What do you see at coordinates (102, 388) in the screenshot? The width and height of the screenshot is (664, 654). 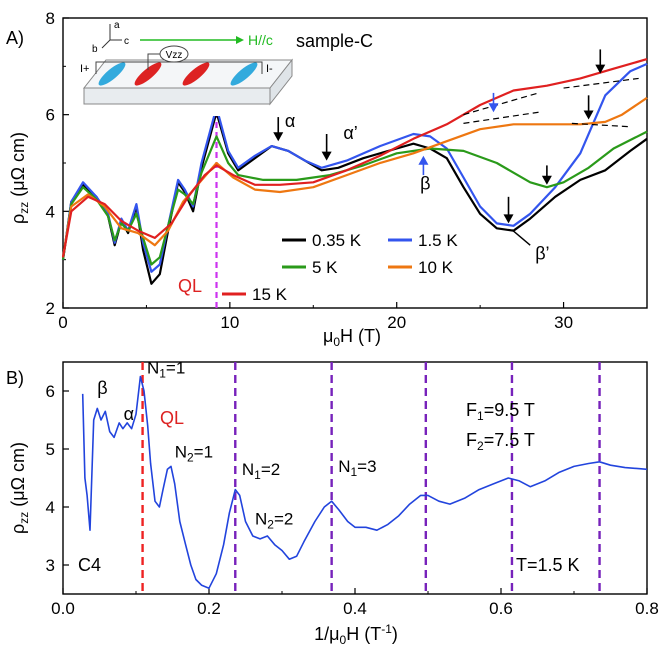 I see `b-annotation: β` at bounding box center [102, 388].